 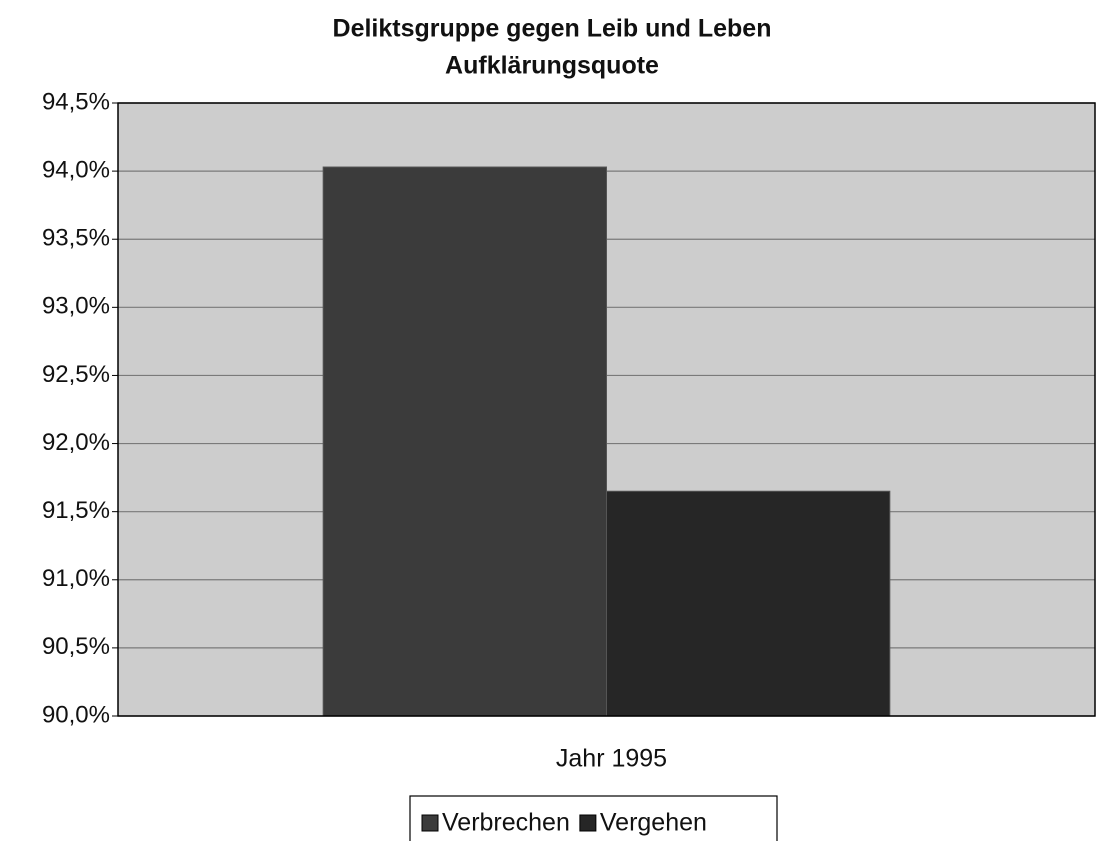 What do you see at coordinates (552, 66) in the screenshot?
I see `chart-title: Aufklärungsquote` at bounding box center [552, 66].